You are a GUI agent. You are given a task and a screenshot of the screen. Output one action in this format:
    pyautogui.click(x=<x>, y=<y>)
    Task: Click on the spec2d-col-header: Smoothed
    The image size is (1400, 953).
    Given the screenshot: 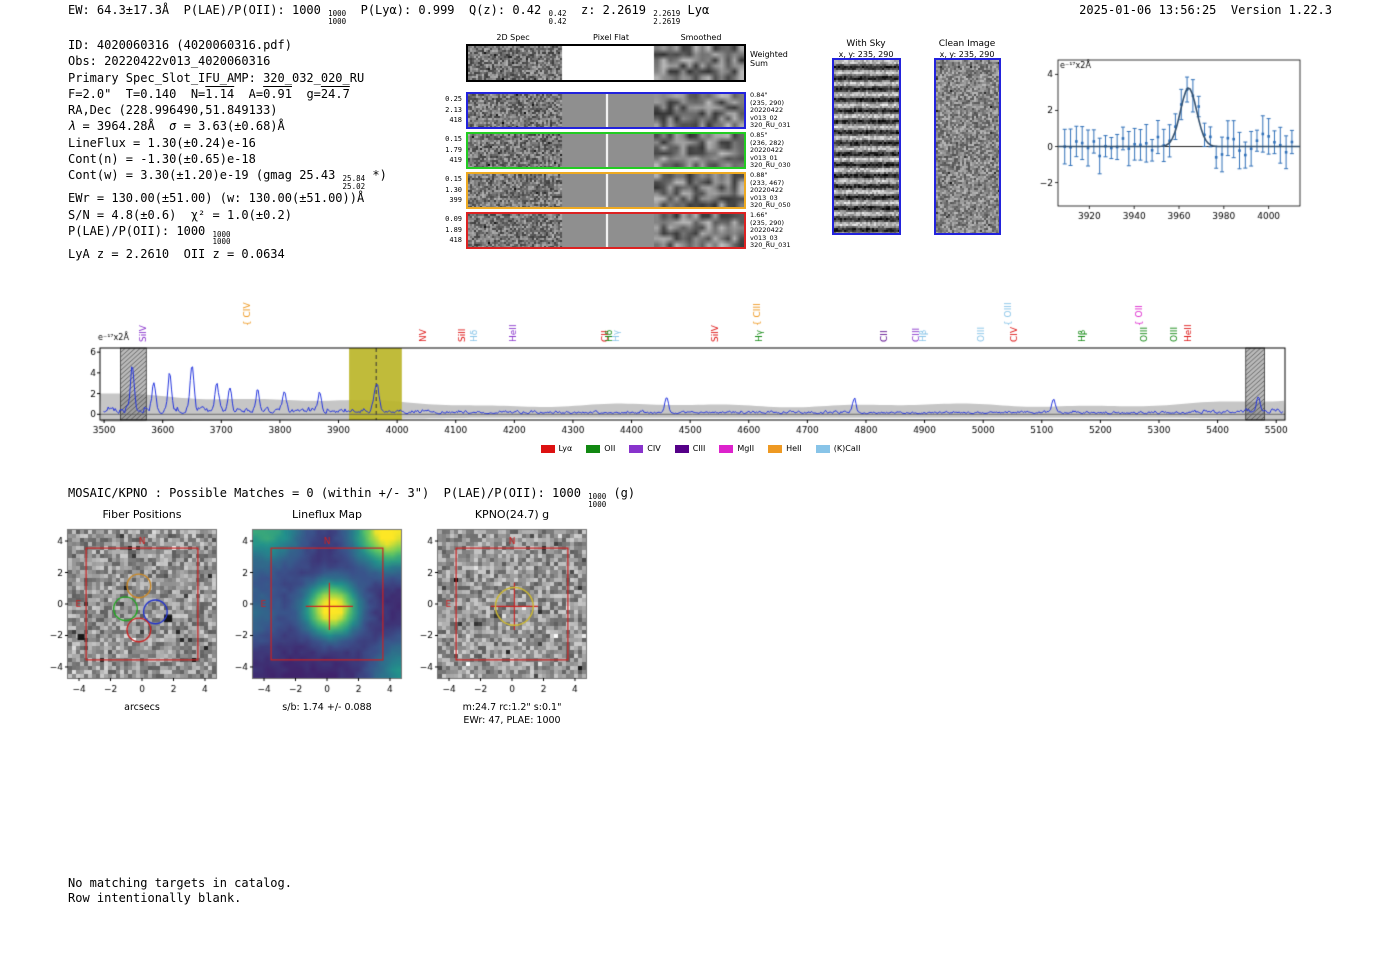 What is the action you would take?
    pyautogui.click(x=701, y=37)
    